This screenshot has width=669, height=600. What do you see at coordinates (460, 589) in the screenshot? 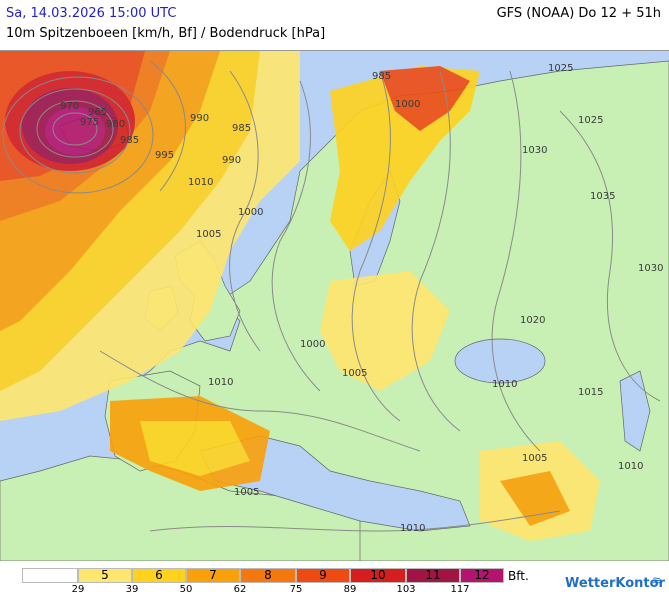
I see `legend-value: 117` at bounding box center [460, 589].